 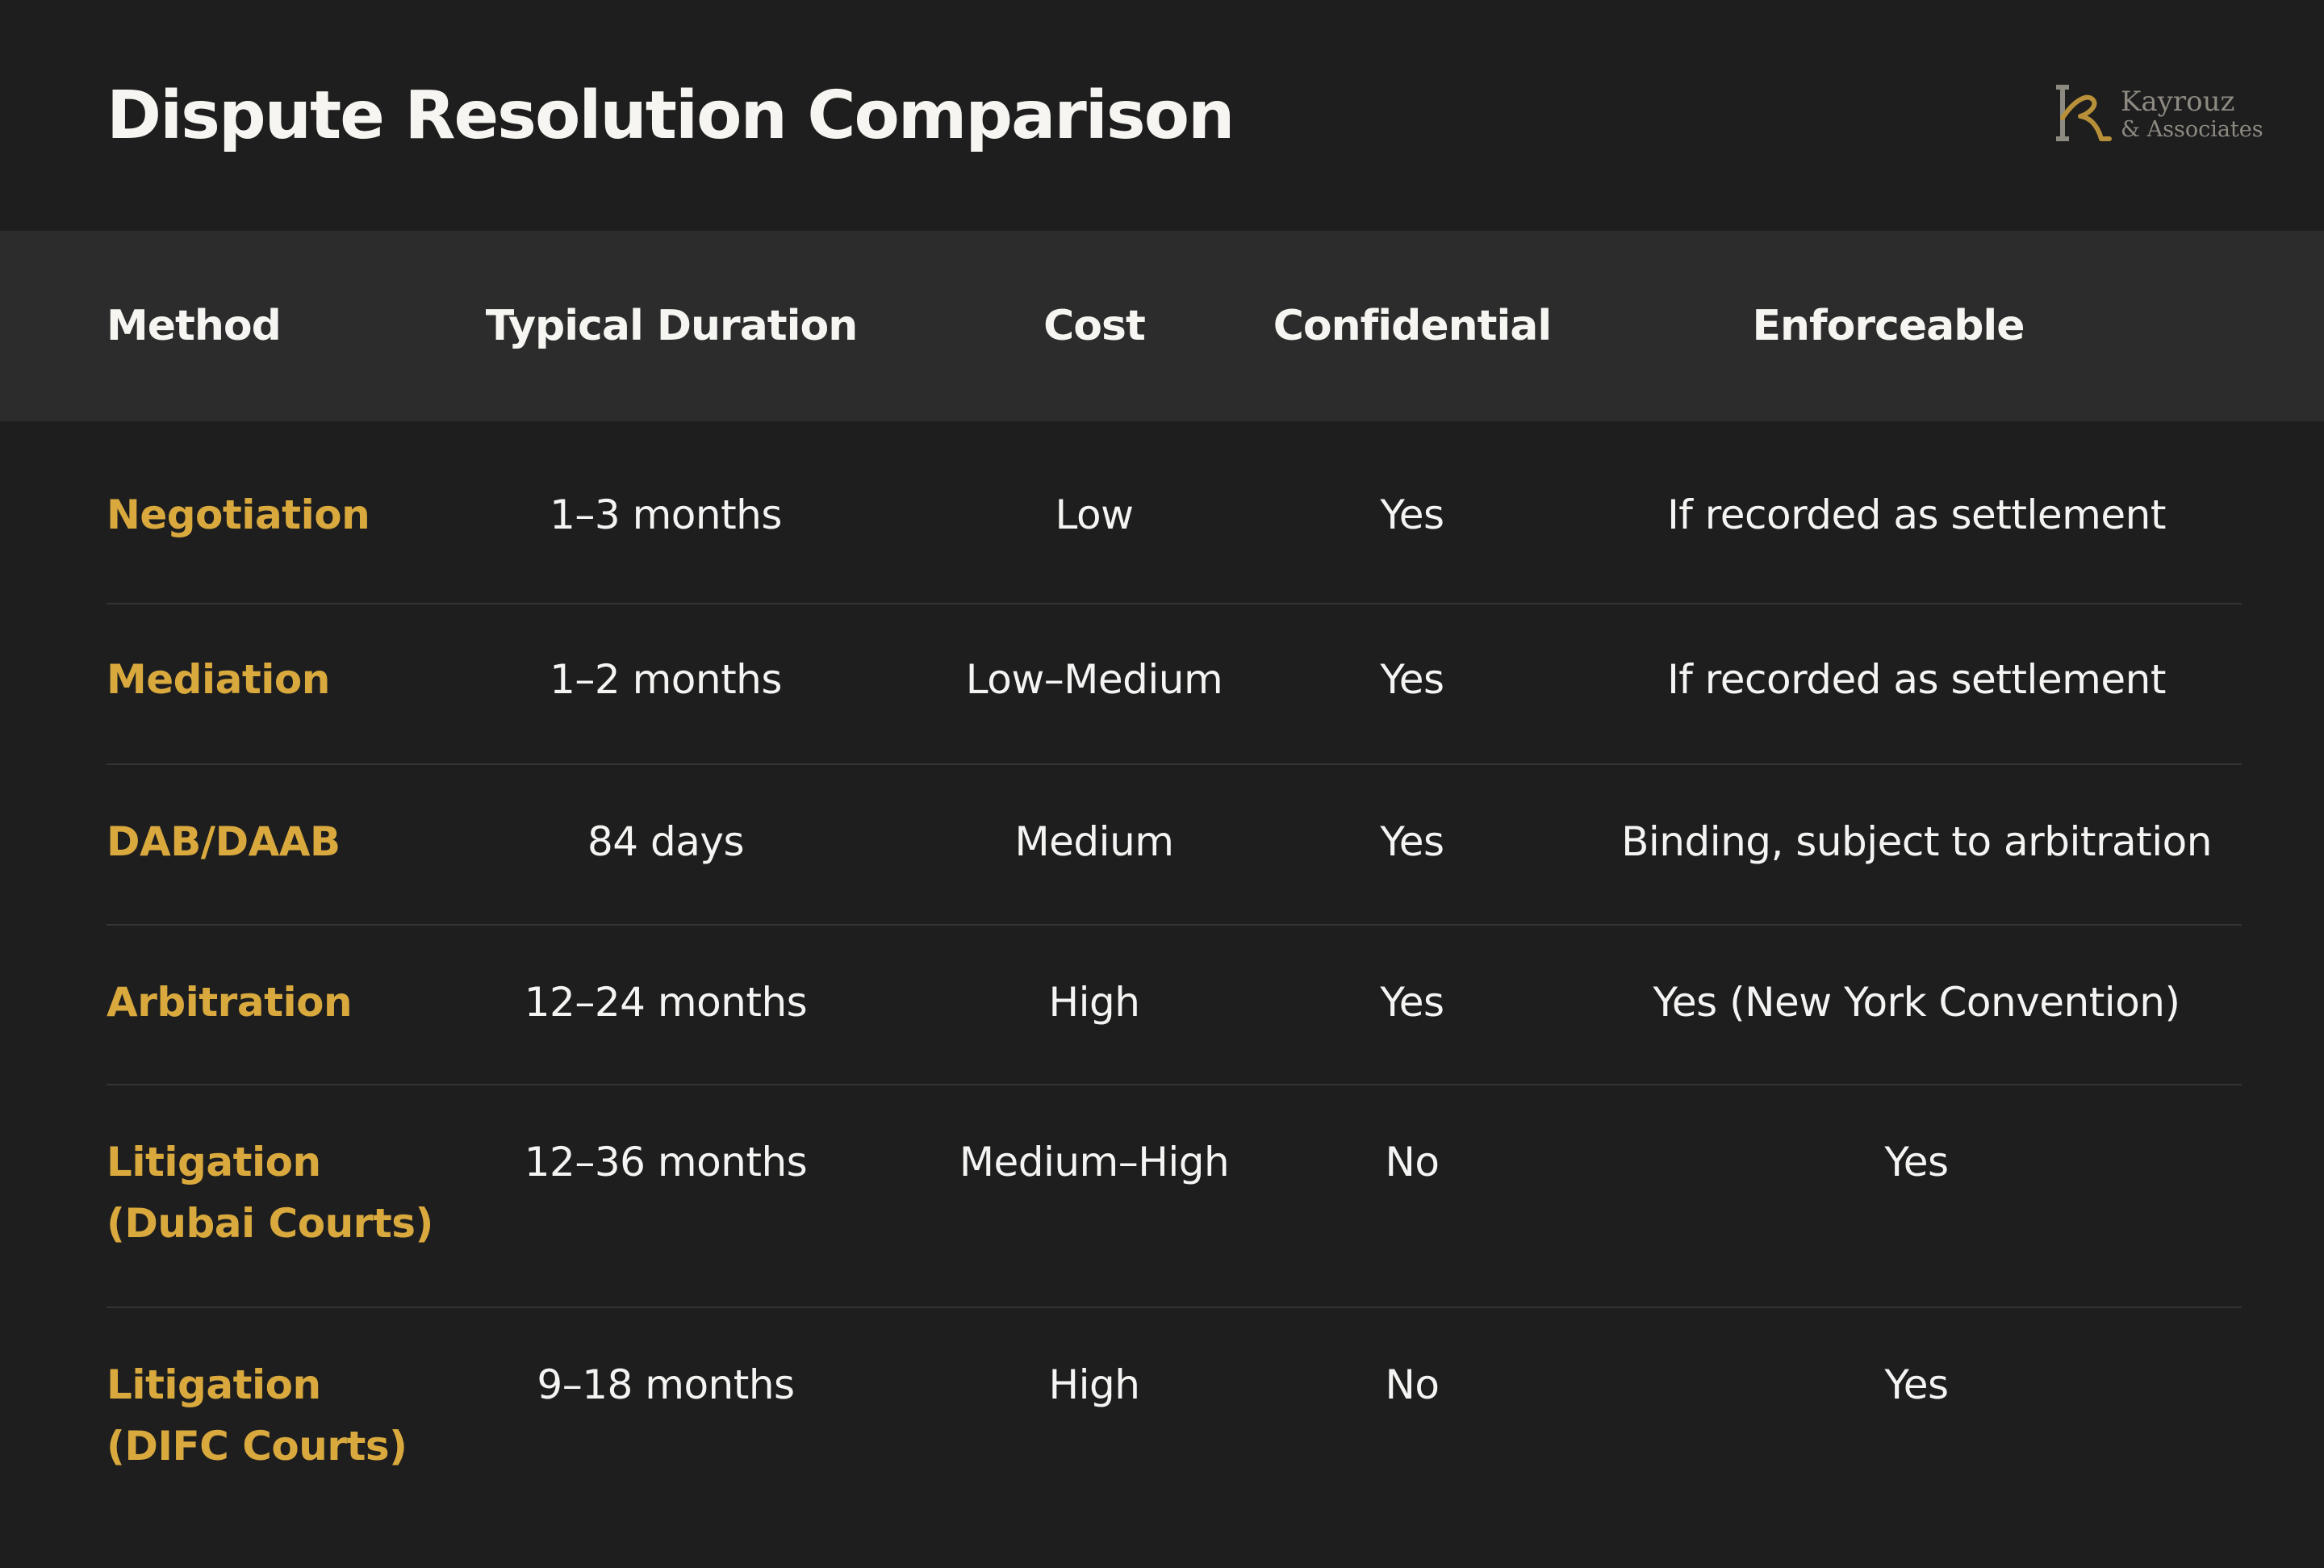 I want to click on duration-cell: 1–3 months, so click(x=666, y=514).